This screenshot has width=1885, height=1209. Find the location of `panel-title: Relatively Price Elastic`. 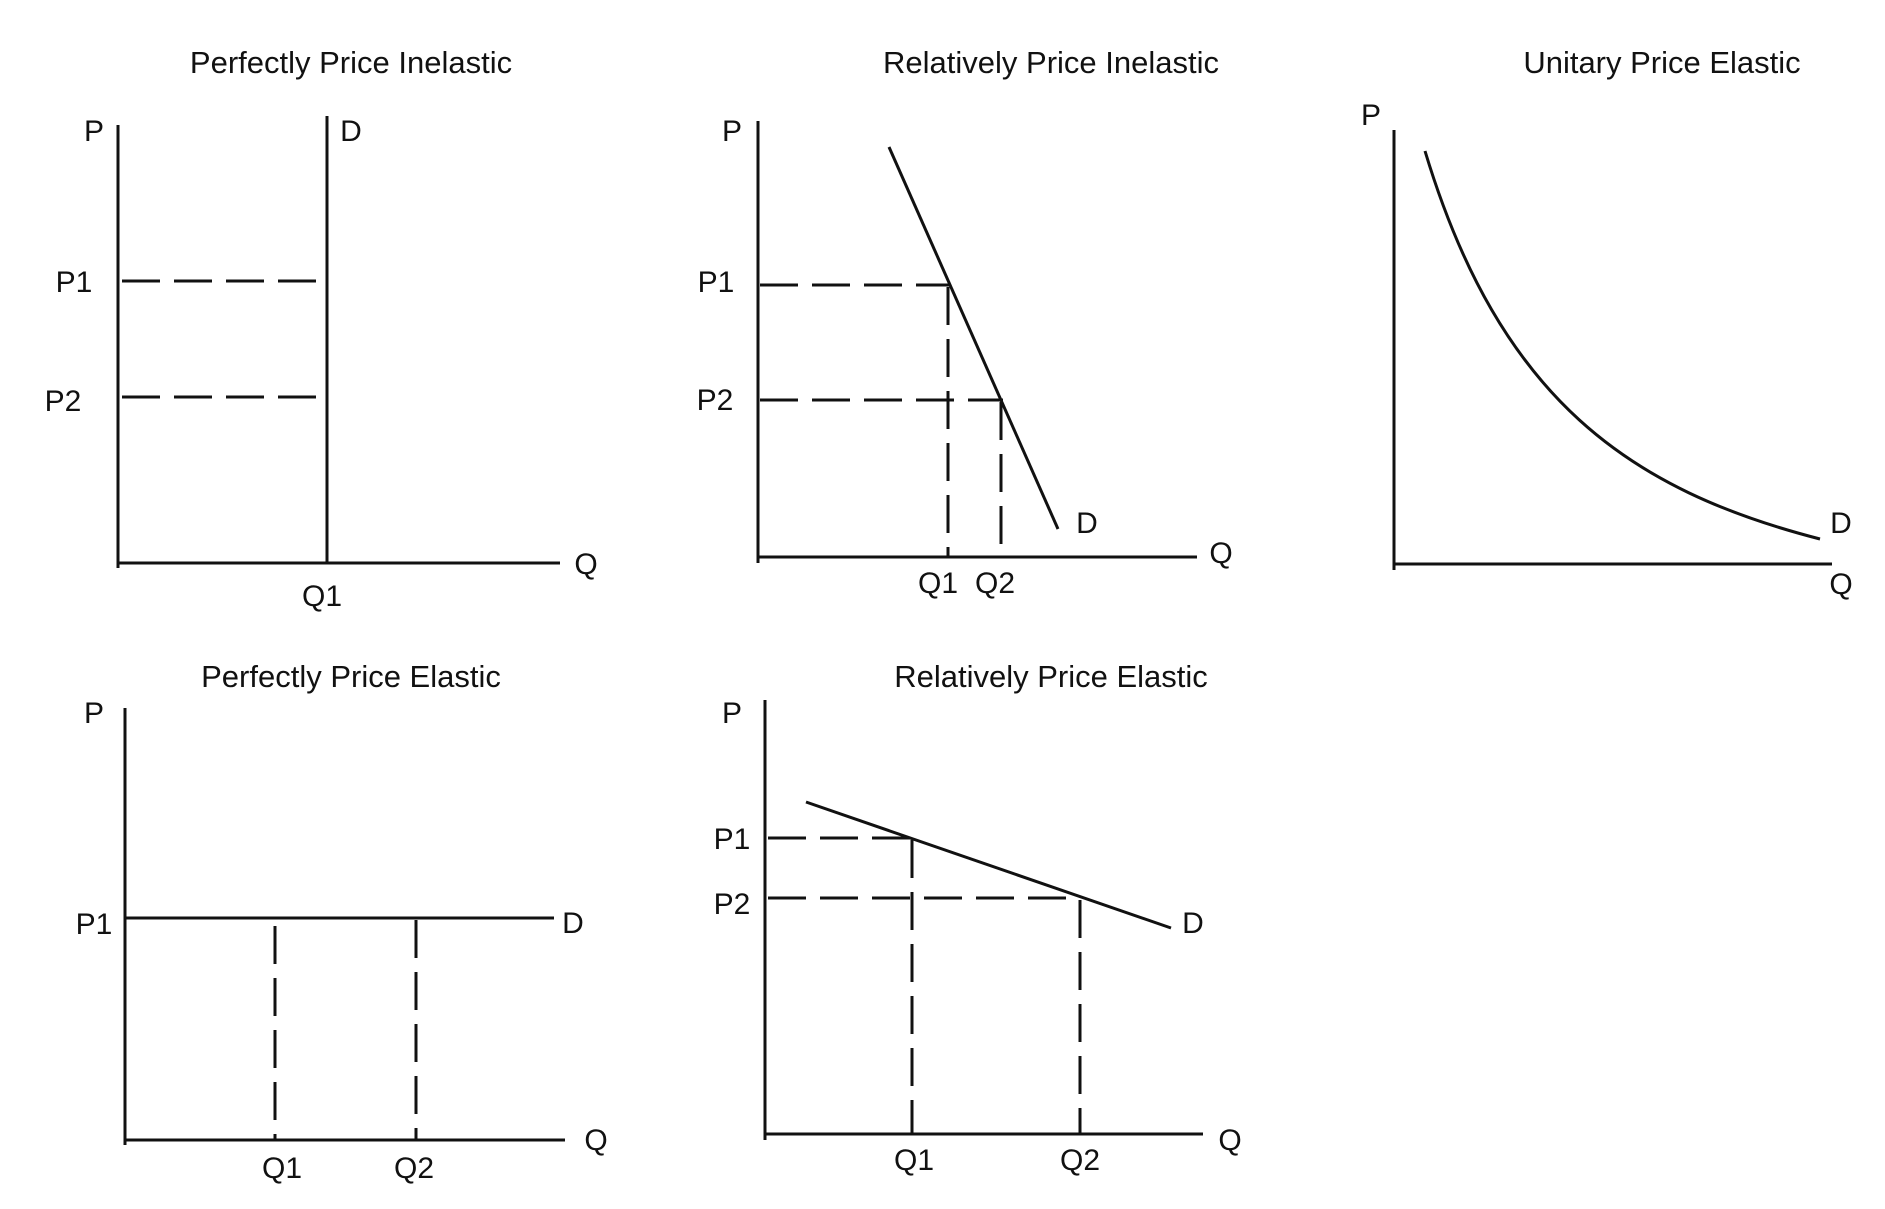

panel-title: Relatively Price Elastic is located at coordinates (1051, 676).